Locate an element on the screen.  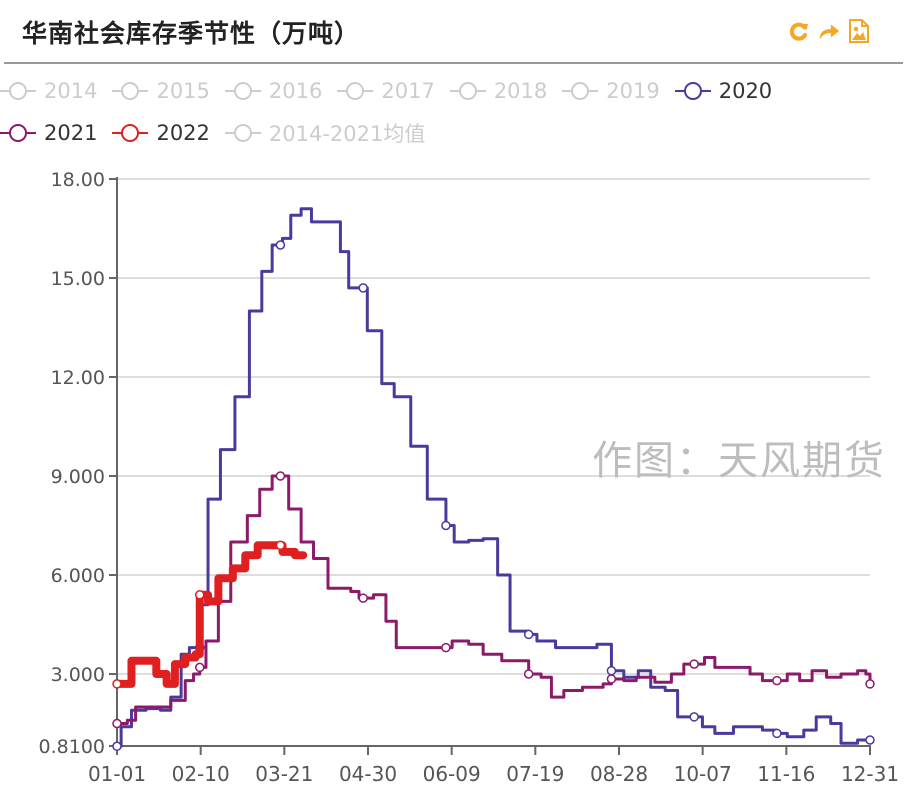
x-tick-label: 02-10 is located at coordinates (201, 774).